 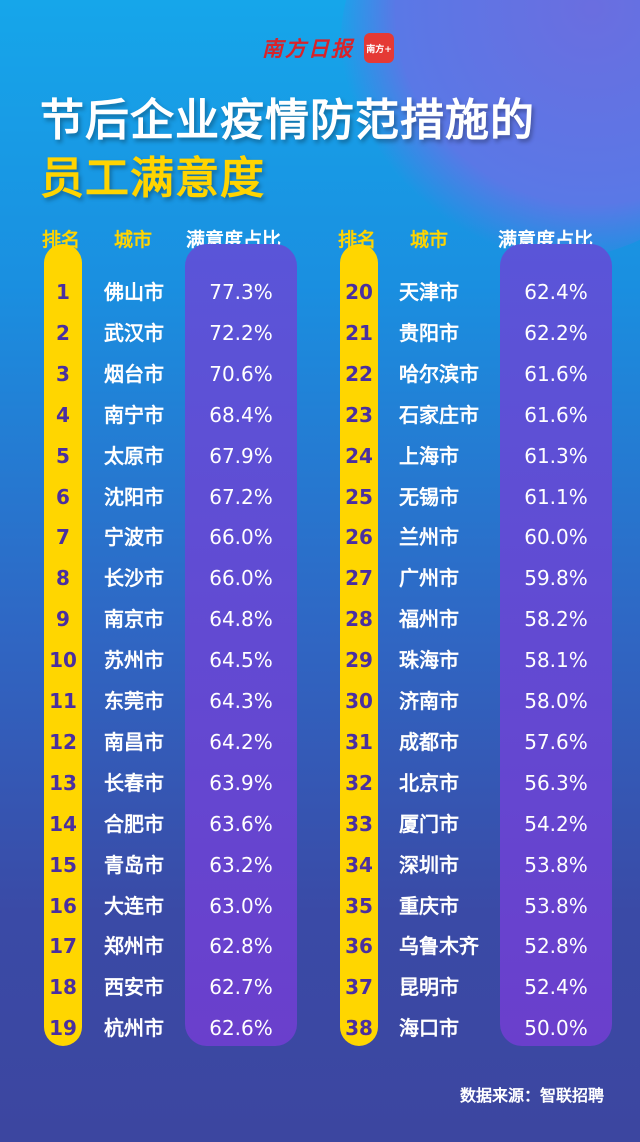 I want to click on table-cell-city: 济南市, so click(x=429, y=701).